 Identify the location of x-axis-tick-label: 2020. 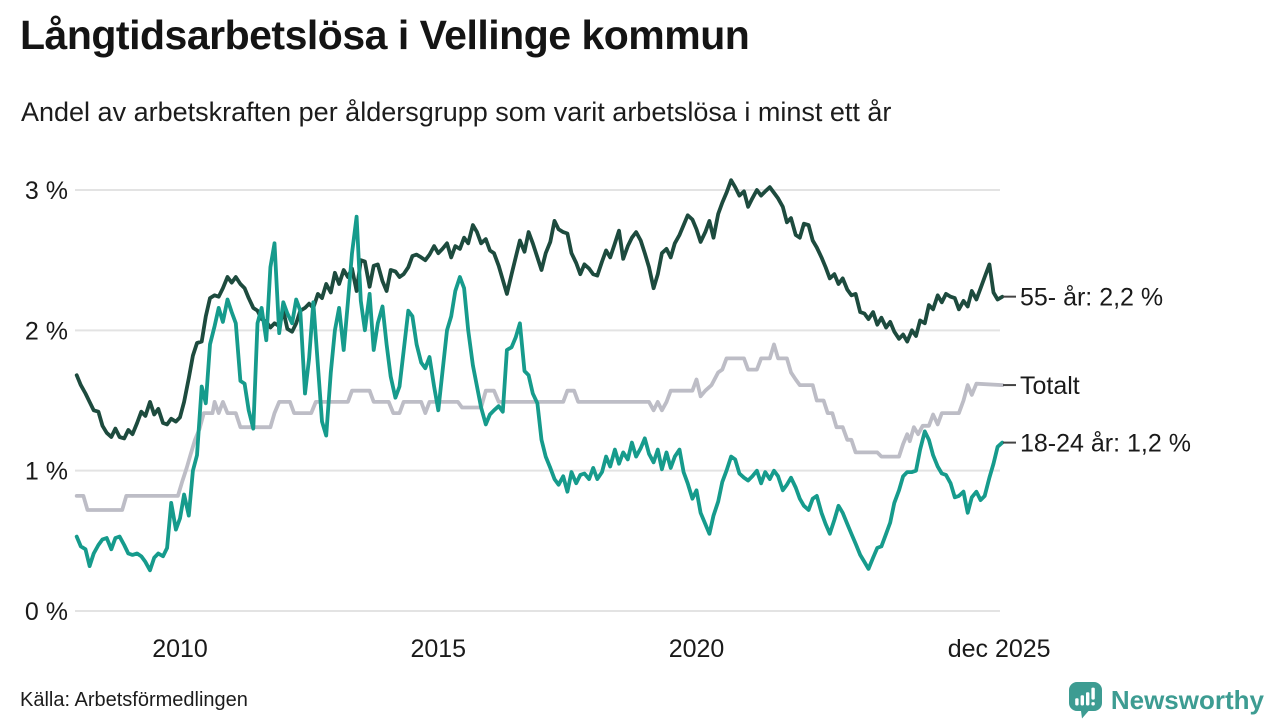
(697, 649).